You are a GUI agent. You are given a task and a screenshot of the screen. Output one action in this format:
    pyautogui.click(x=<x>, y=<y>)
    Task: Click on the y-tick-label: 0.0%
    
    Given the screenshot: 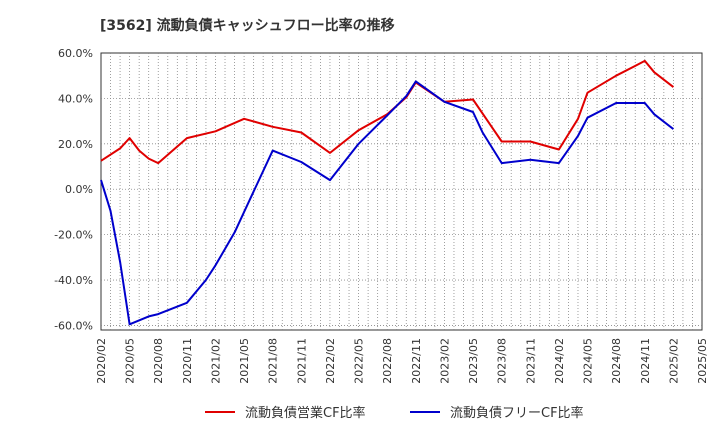 What is the action you would take?
    pyautogui.click(x=79, y=189)
    